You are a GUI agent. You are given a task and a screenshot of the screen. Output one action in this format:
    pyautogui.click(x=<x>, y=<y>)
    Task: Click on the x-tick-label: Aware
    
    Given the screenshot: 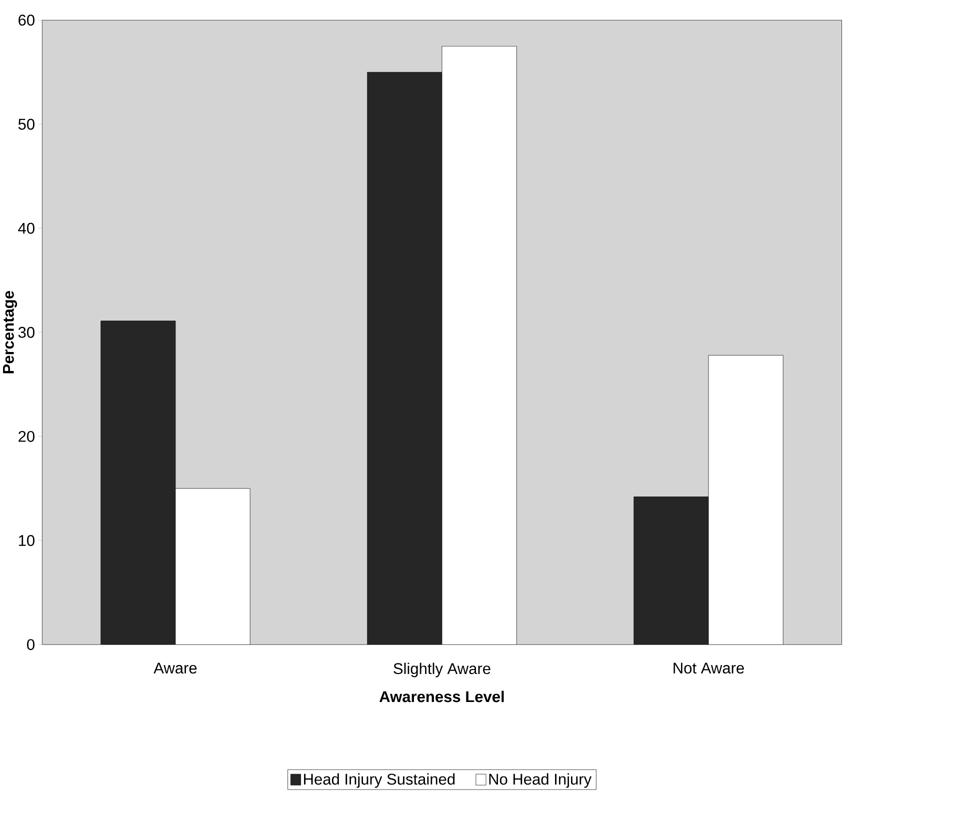 What is the action you would take?
    pyautogui.click(x=175, y=668)
    